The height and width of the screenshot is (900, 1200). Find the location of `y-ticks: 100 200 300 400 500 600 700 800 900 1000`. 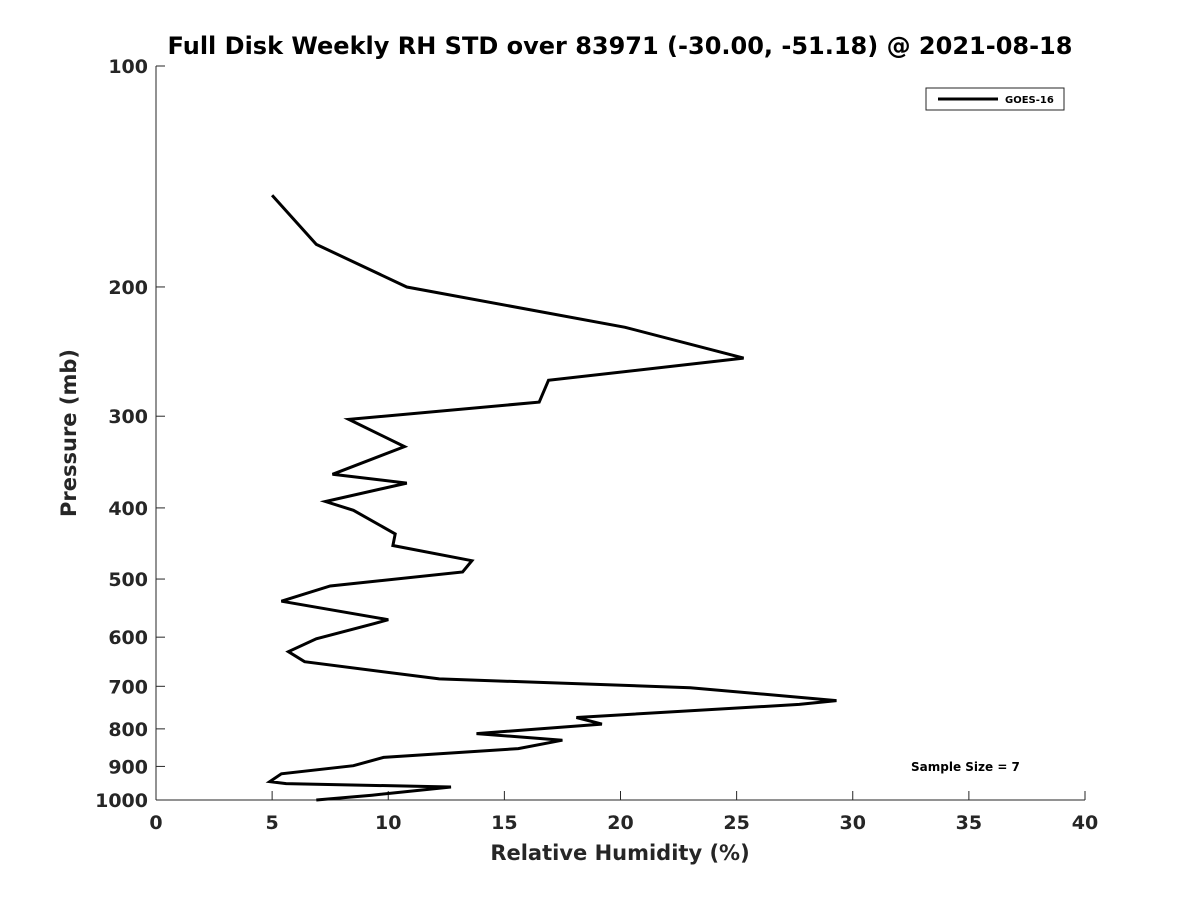

y-ticks: 100 200 300 400 500 600 700 800 900 1000 is located at coordinates (130, 434).